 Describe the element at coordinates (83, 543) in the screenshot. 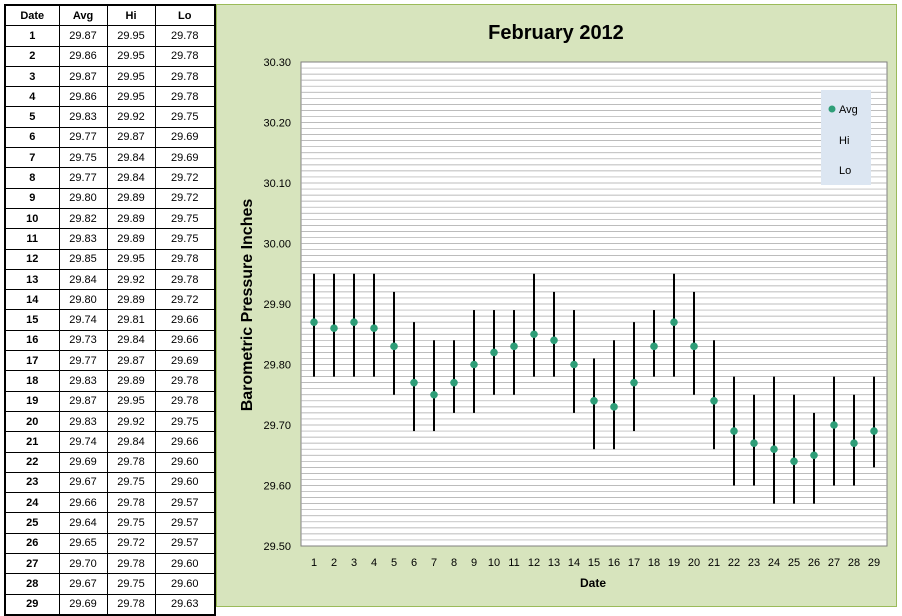

I see `cell-avg: 29.65` at that location.